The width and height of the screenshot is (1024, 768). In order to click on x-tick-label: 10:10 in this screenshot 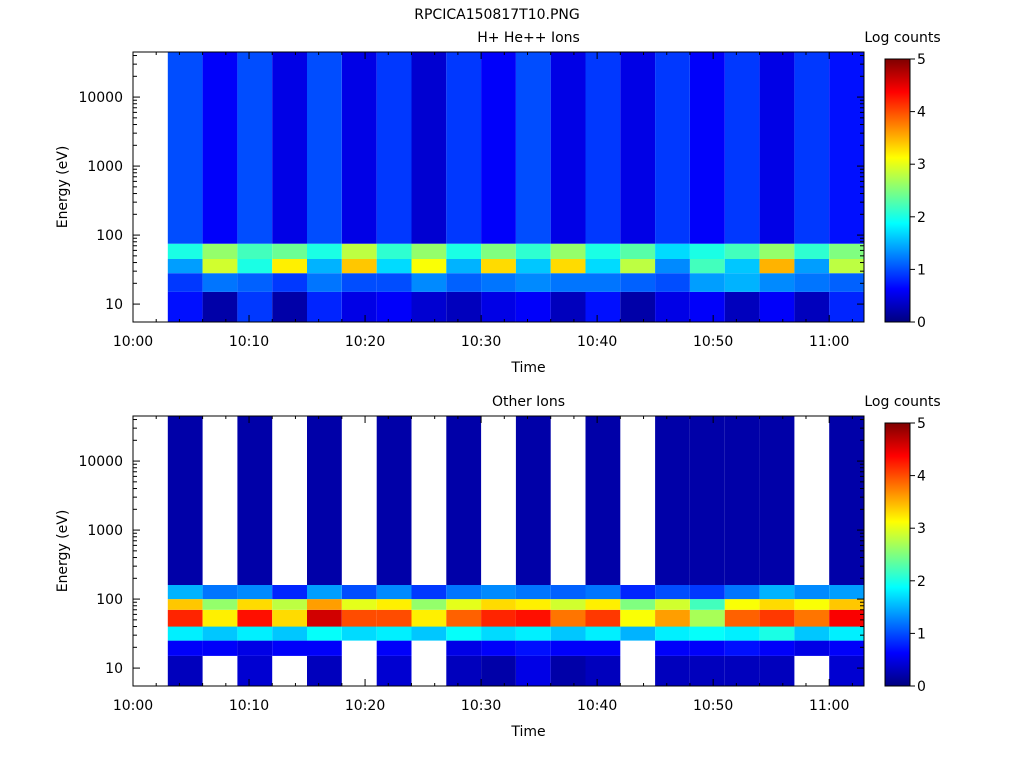, I will do `click(249, 706)`.